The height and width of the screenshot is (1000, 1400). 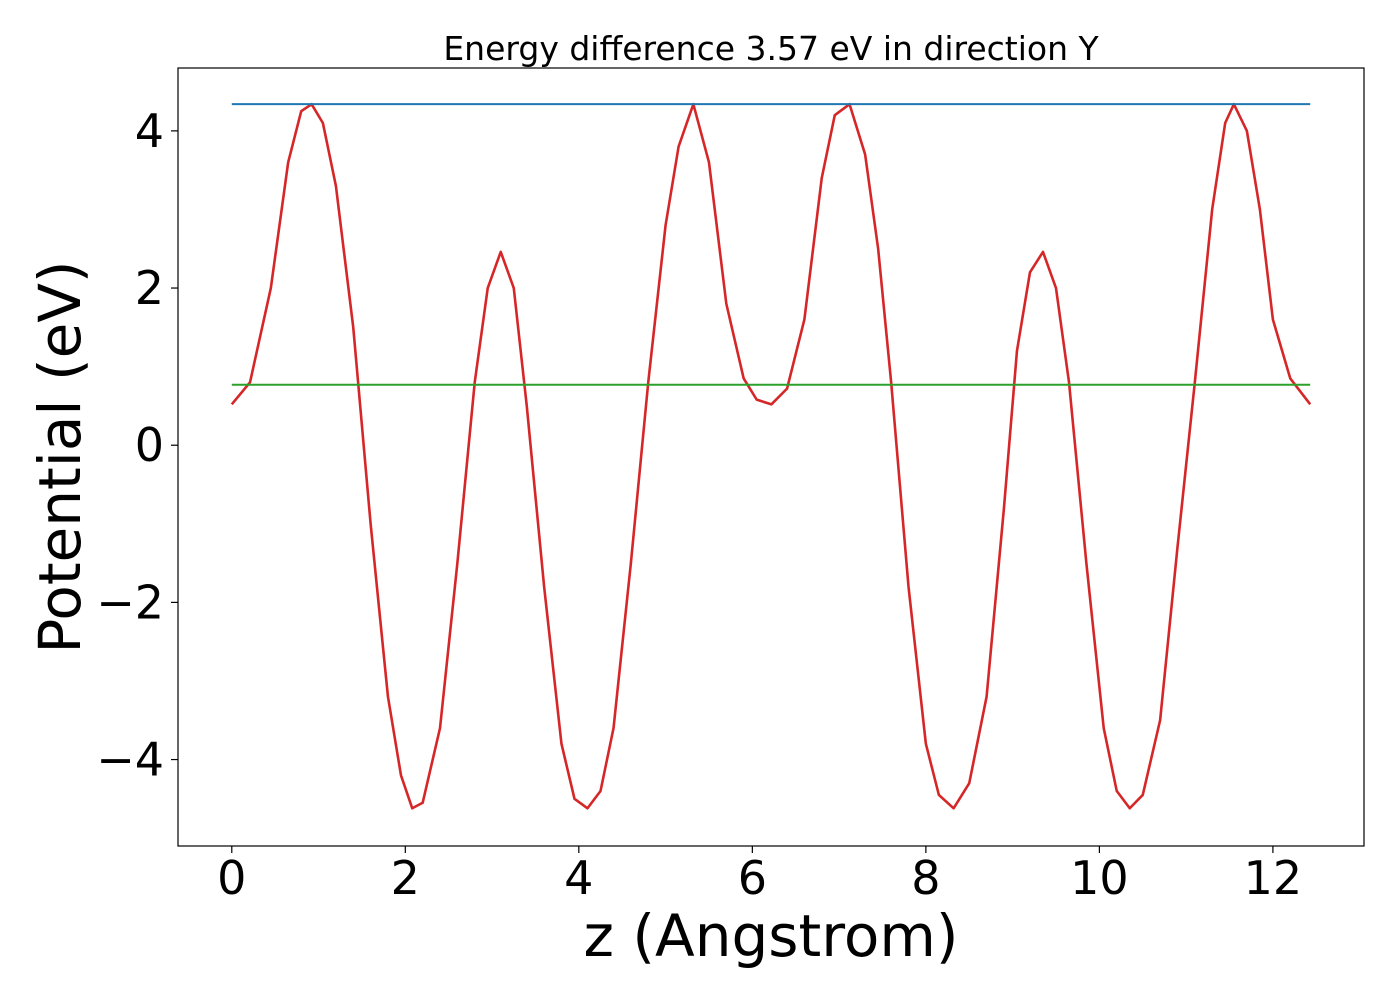 I want to click on y-tick-label: 2, so click(x=149, y=288).